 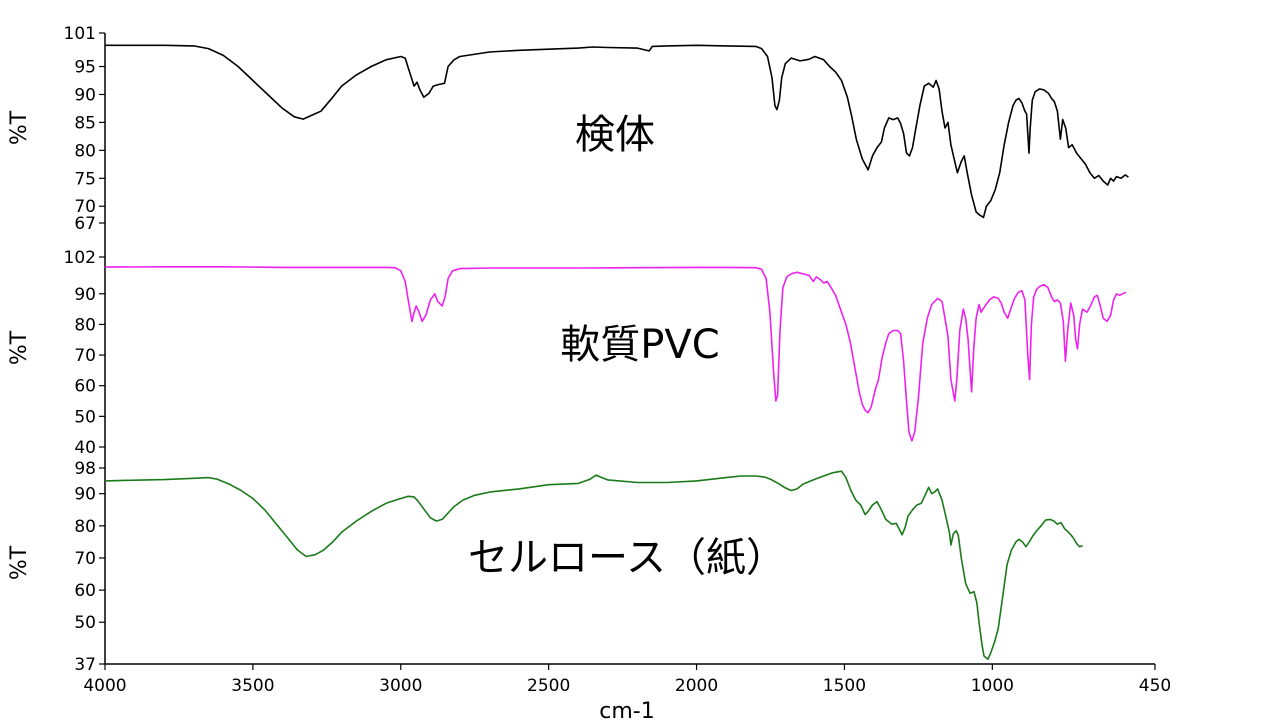 What do you see at coordinates (85, 224) in the screenshot?
I see `panel-1-y-tick-label: 67` at bounding box center [85, 224].